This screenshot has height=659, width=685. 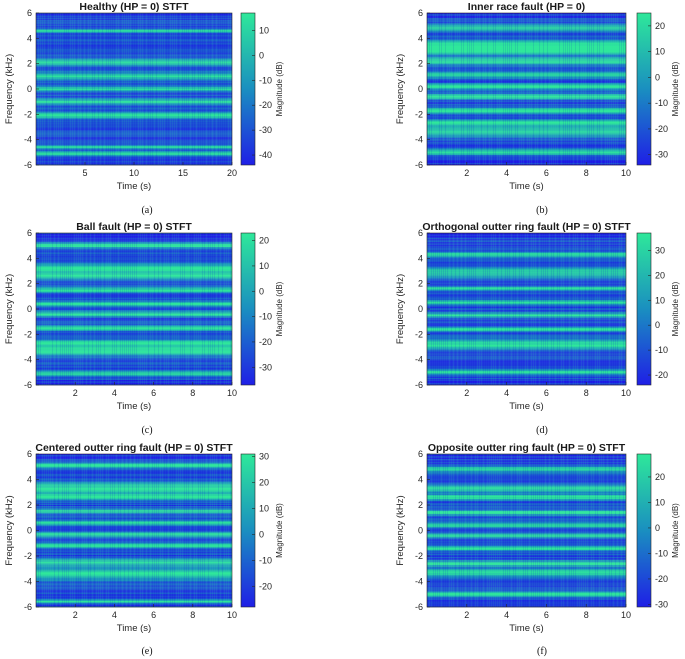 I want to click on y-axis-label: Frequency (kHz), so click(x=9, y=309).